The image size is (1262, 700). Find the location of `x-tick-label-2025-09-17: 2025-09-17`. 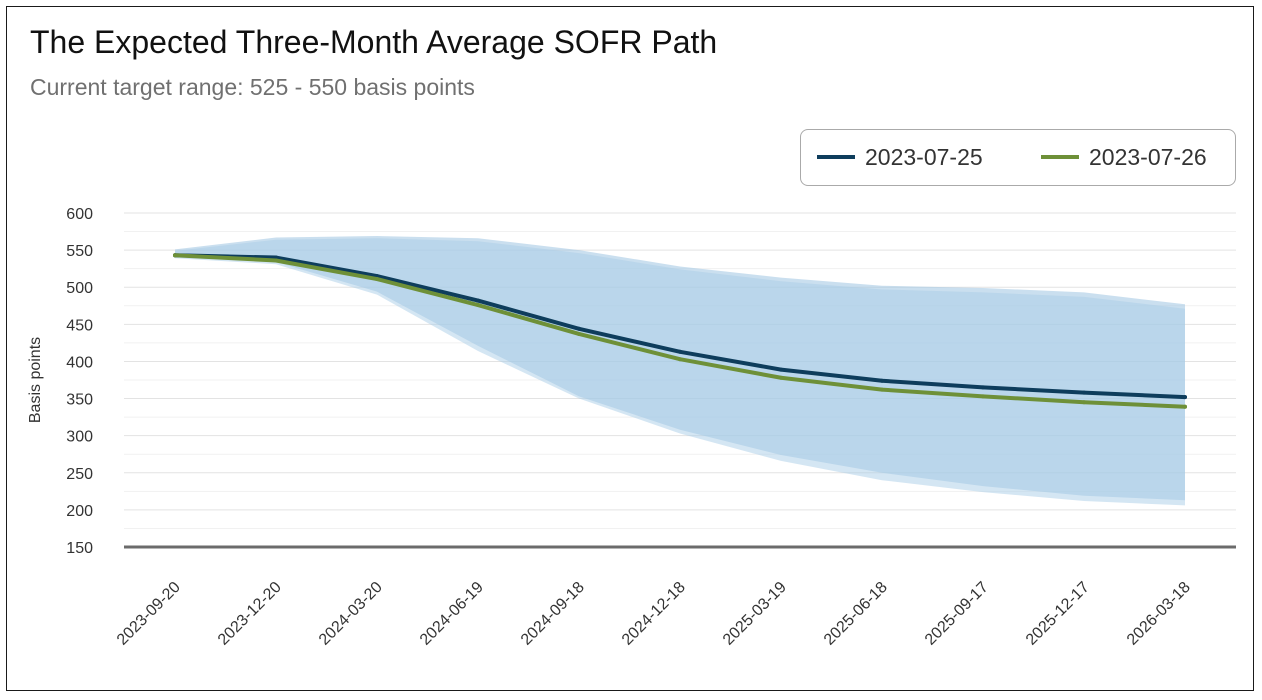

x-tick-label-2025-09-17: 2025-09-17 is located at coordinates (957, 614).